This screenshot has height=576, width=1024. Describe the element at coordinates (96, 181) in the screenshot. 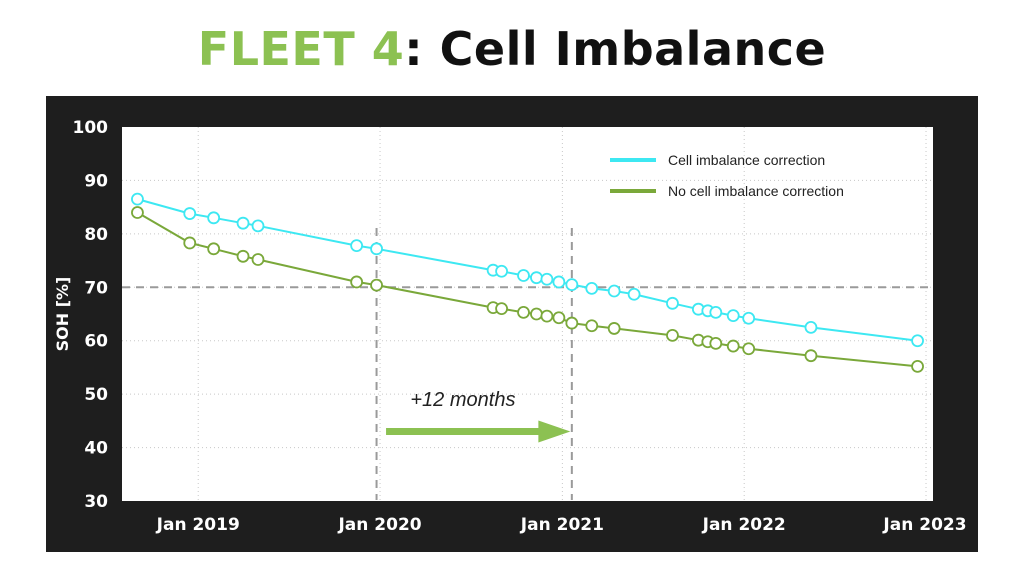

I see `y-tick-label: 90` at that location.